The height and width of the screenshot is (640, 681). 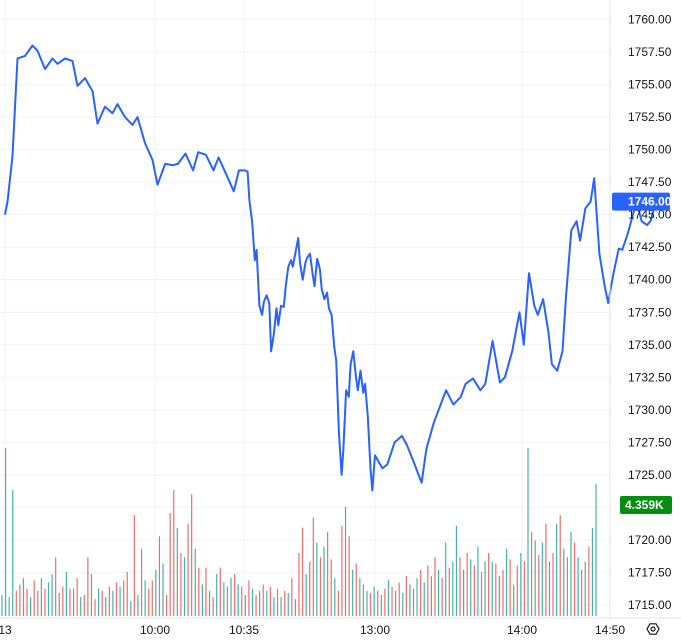 What do you see at coordinates (650, 182) in the screenshot?
I see `y-tick-label: 1747.50` at bounding box center [650, 182].